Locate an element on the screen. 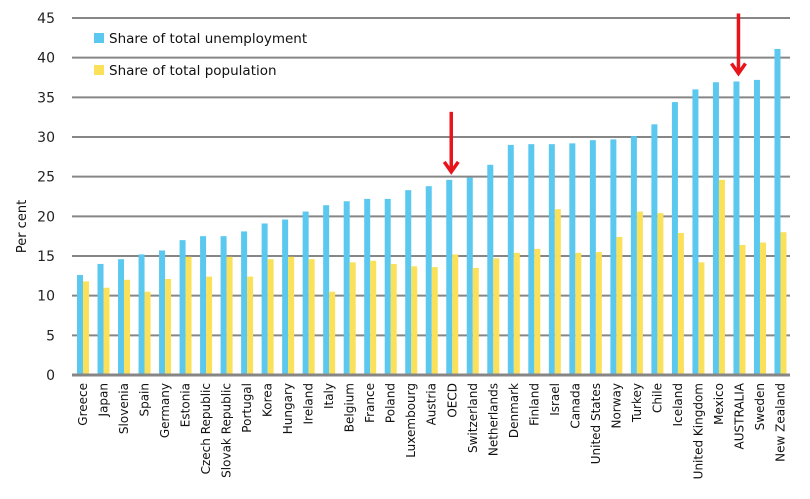 The height and width of the screenshot is (499, 810). x-tick-label: Canada is located at coordinates (575, 406).